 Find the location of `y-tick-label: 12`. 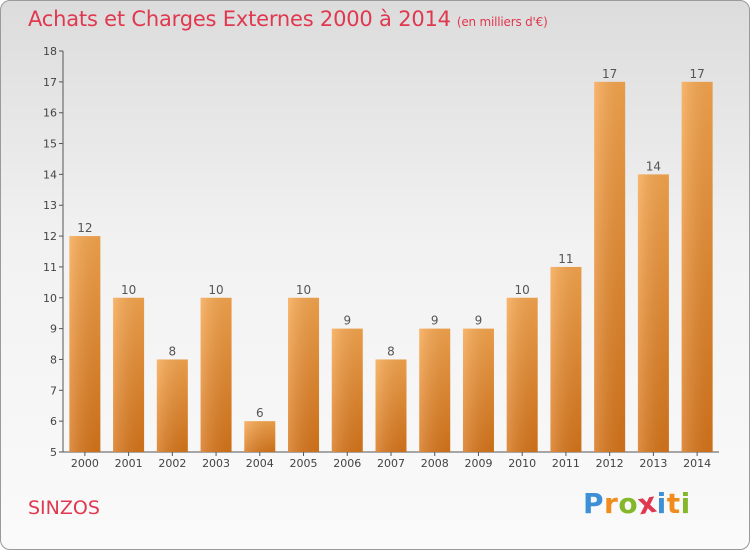

y-tick-label: 12 is located at coordinates (50, 236).